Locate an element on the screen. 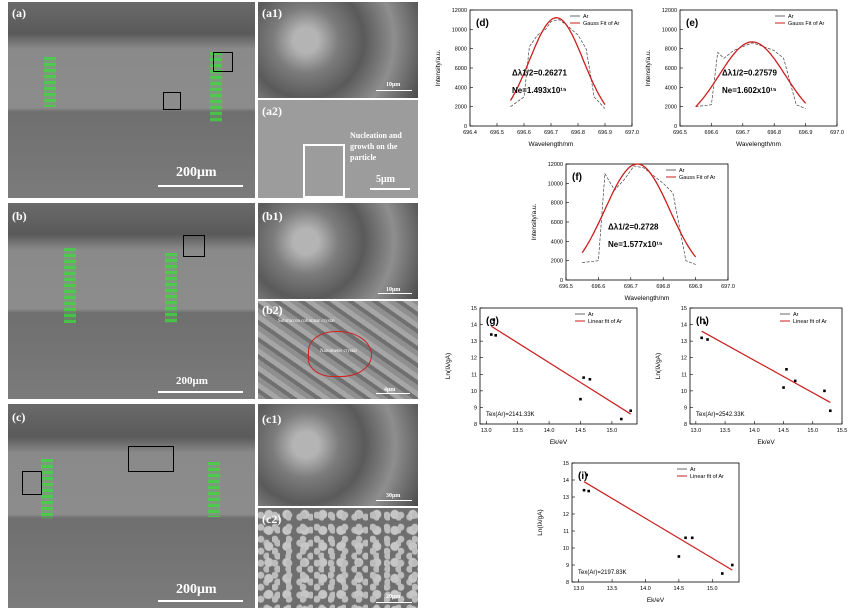 This screenshot has height=610, width=854. scale-label: 4μm is located at coordinates (390, 390).